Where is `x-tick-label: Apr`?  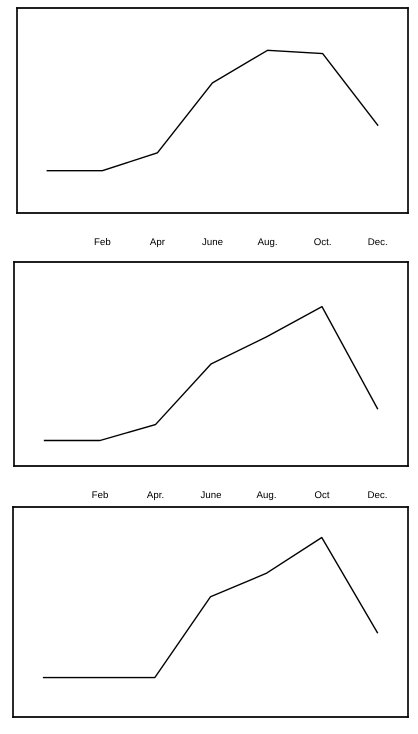
x-tick-label: Apr is located at coordinates (157, 243).